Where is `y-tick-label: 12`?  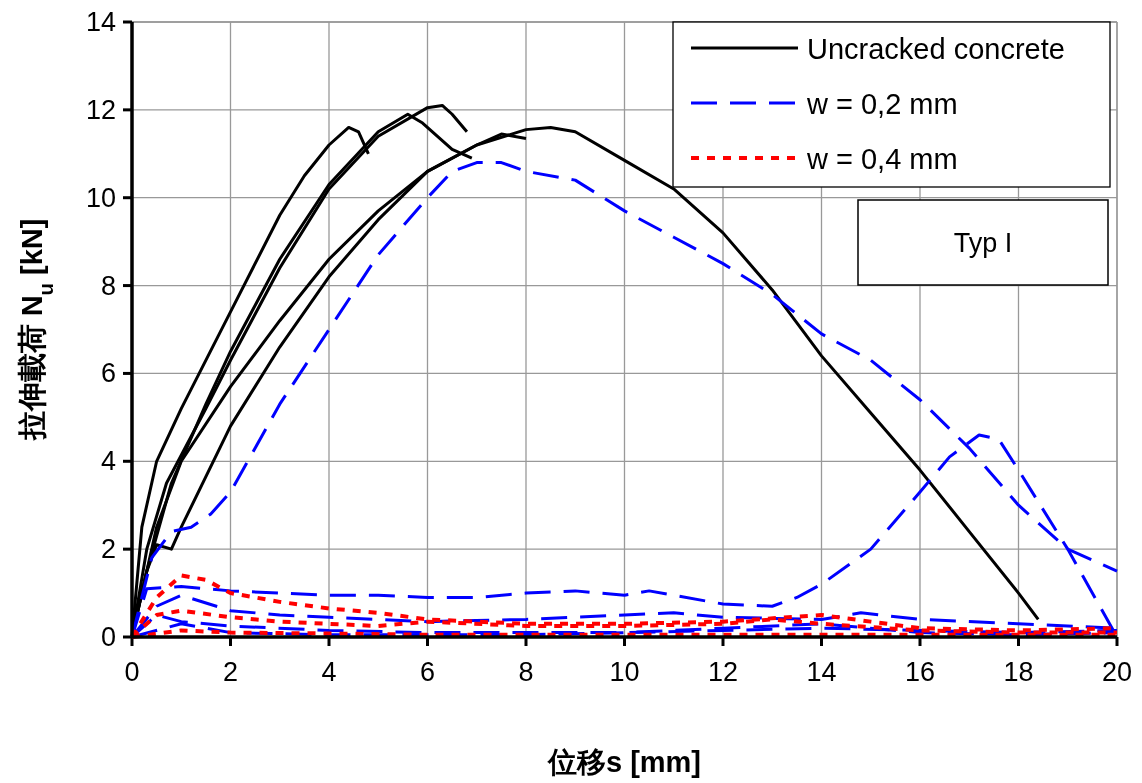
y-tick-label: 12 is located at coordinates (100, 109).